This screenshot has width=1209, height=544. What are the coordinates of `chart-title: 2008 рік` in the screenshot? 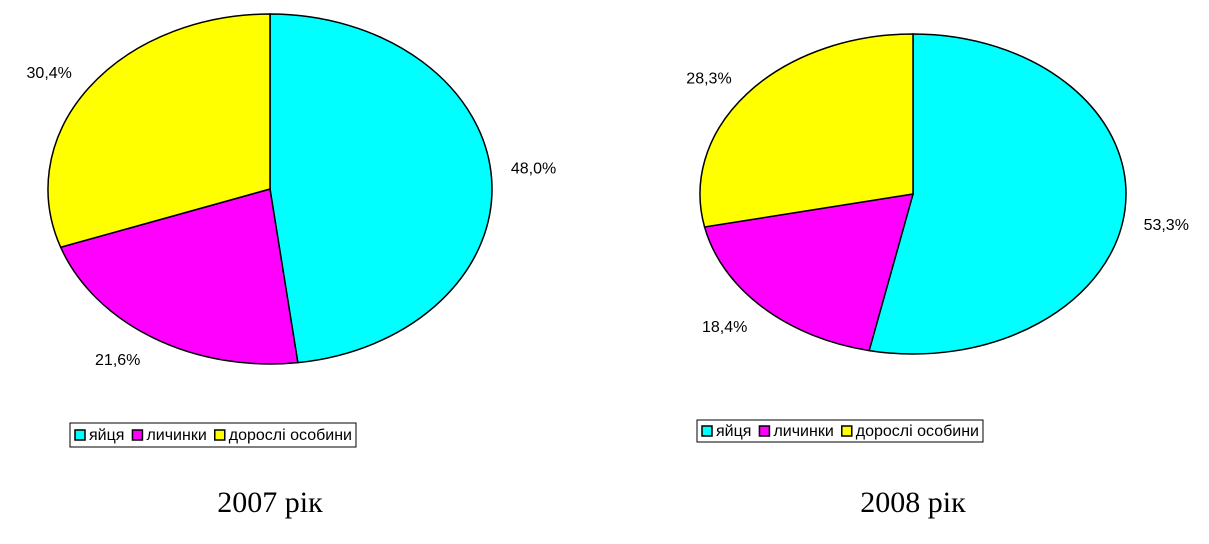 It's located at (913, 502).